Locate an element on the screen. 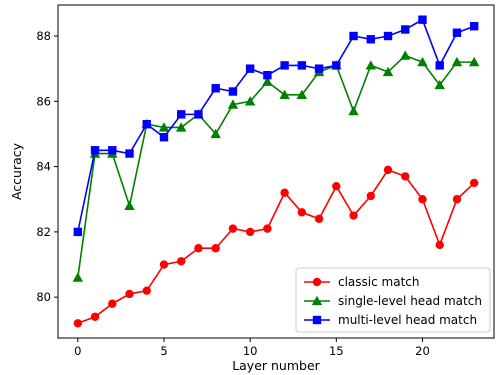  y-axis-label: Accuracy is located at coordinates (16, 171).